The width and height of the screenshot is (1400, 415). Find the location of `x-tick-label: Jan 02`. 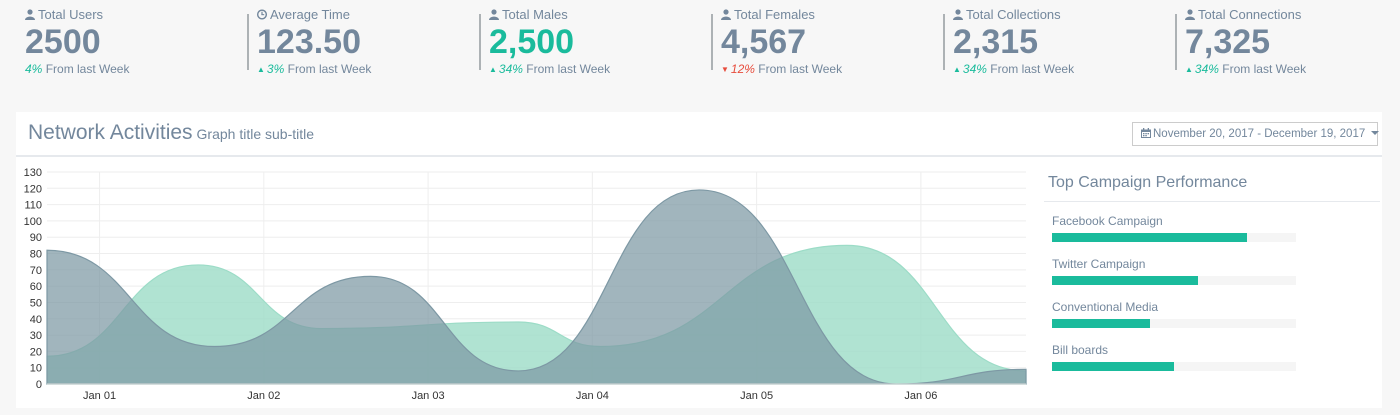

x-tick-label: Jan 02 is located at coordinates (263, 396).